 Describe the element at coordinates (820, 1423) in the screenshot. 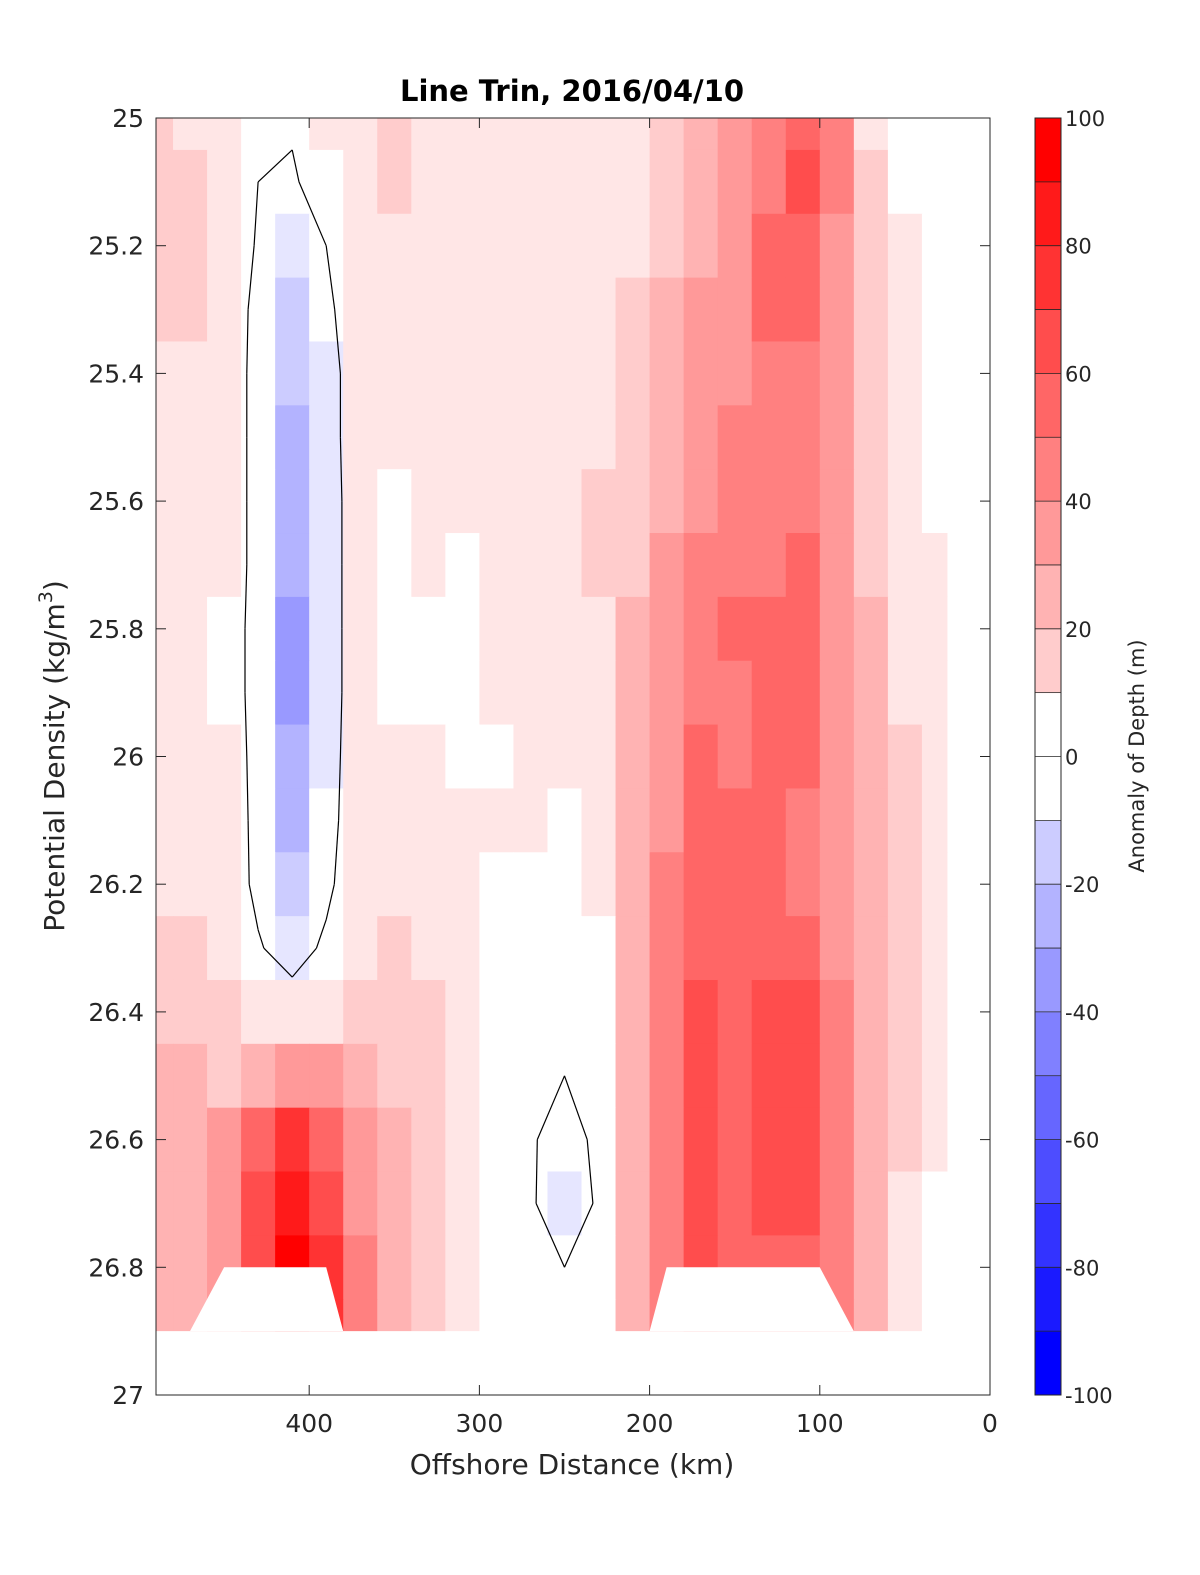

I see `x-tick-label: 100` at that location.